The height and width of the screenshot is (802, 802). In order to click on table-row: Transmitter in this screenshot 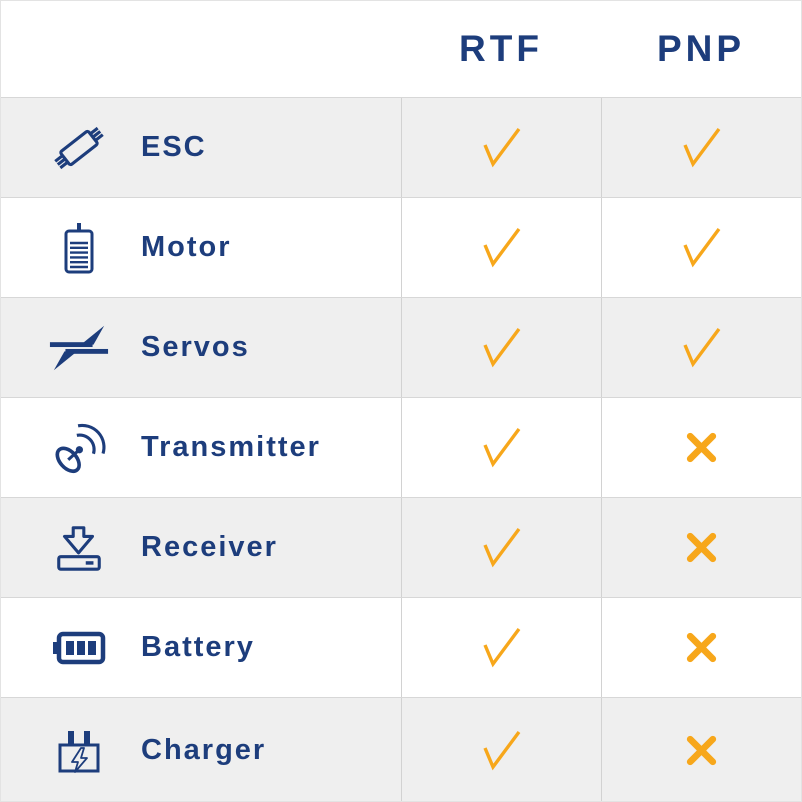, I will do `click(401, 447)`.